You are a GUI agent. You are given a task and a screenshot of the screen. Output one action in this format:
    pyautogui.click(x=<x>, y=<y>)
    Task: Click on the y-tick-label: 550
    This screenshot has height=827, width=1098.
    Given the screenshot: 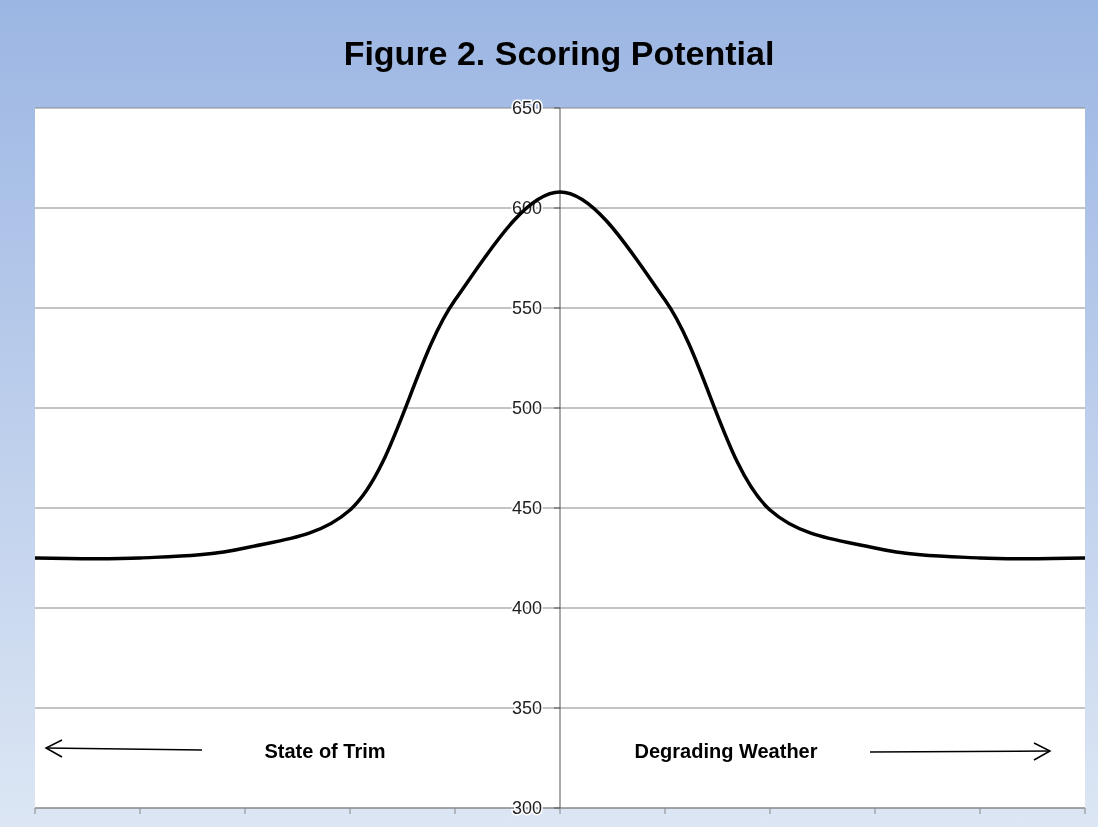 What is the action you would take?
    pyautogui.click(x=526, y=308)
    